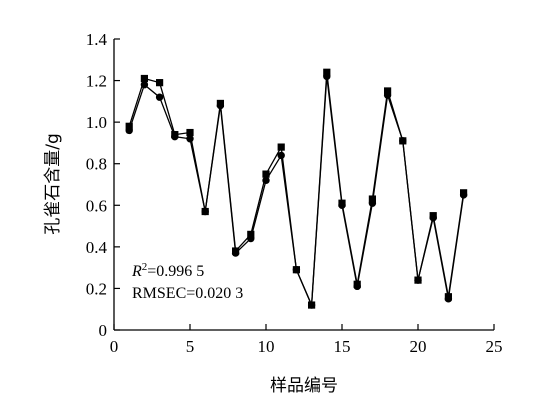 This screenshot has height=410, width=554. What do you see at coordinates (96, 205) in the screenshot?
I see `y-tick-label: 0.6` at bounding box center [96, 205].